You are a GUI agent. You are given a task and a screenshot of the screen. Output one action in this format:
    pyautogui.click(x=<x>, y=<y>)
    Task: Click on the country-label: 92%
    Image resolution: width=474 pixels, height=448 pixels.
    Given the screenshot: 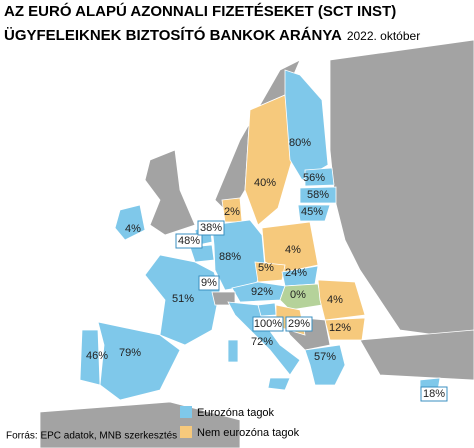 What is the action you would take?
    pyautogui.click(x=262, y=292)
    